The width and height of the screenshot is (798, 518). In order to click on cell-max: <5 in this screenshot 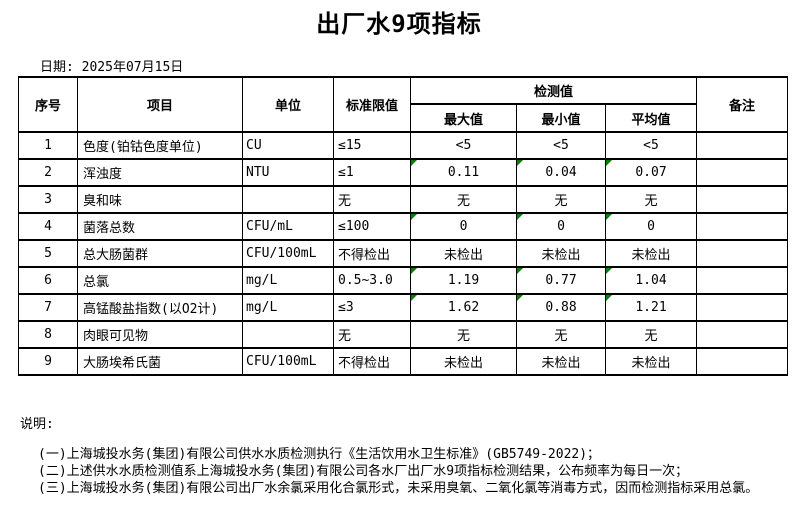, I will do `click(463, 145)`.